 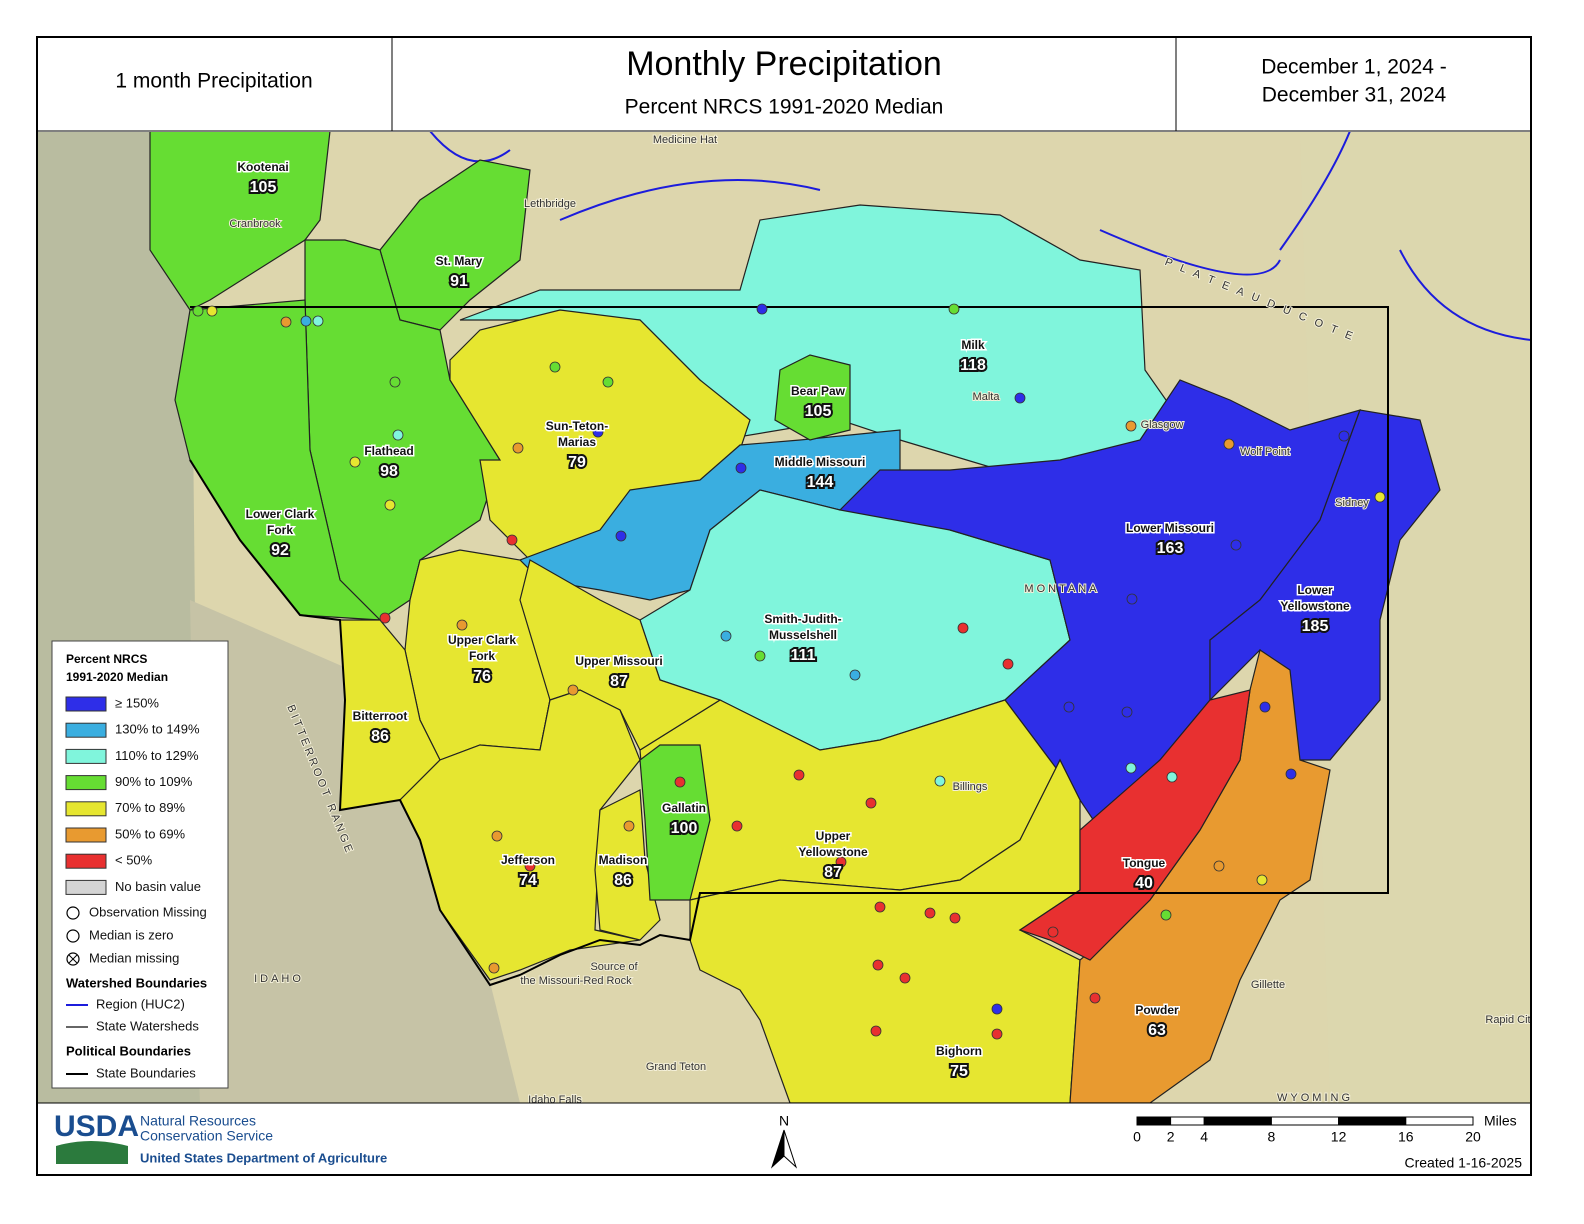 What do you see at coordinates (262, 167) in the screenshot?
I see `basin-name: Kootenai` at bounding box center [262, 167].